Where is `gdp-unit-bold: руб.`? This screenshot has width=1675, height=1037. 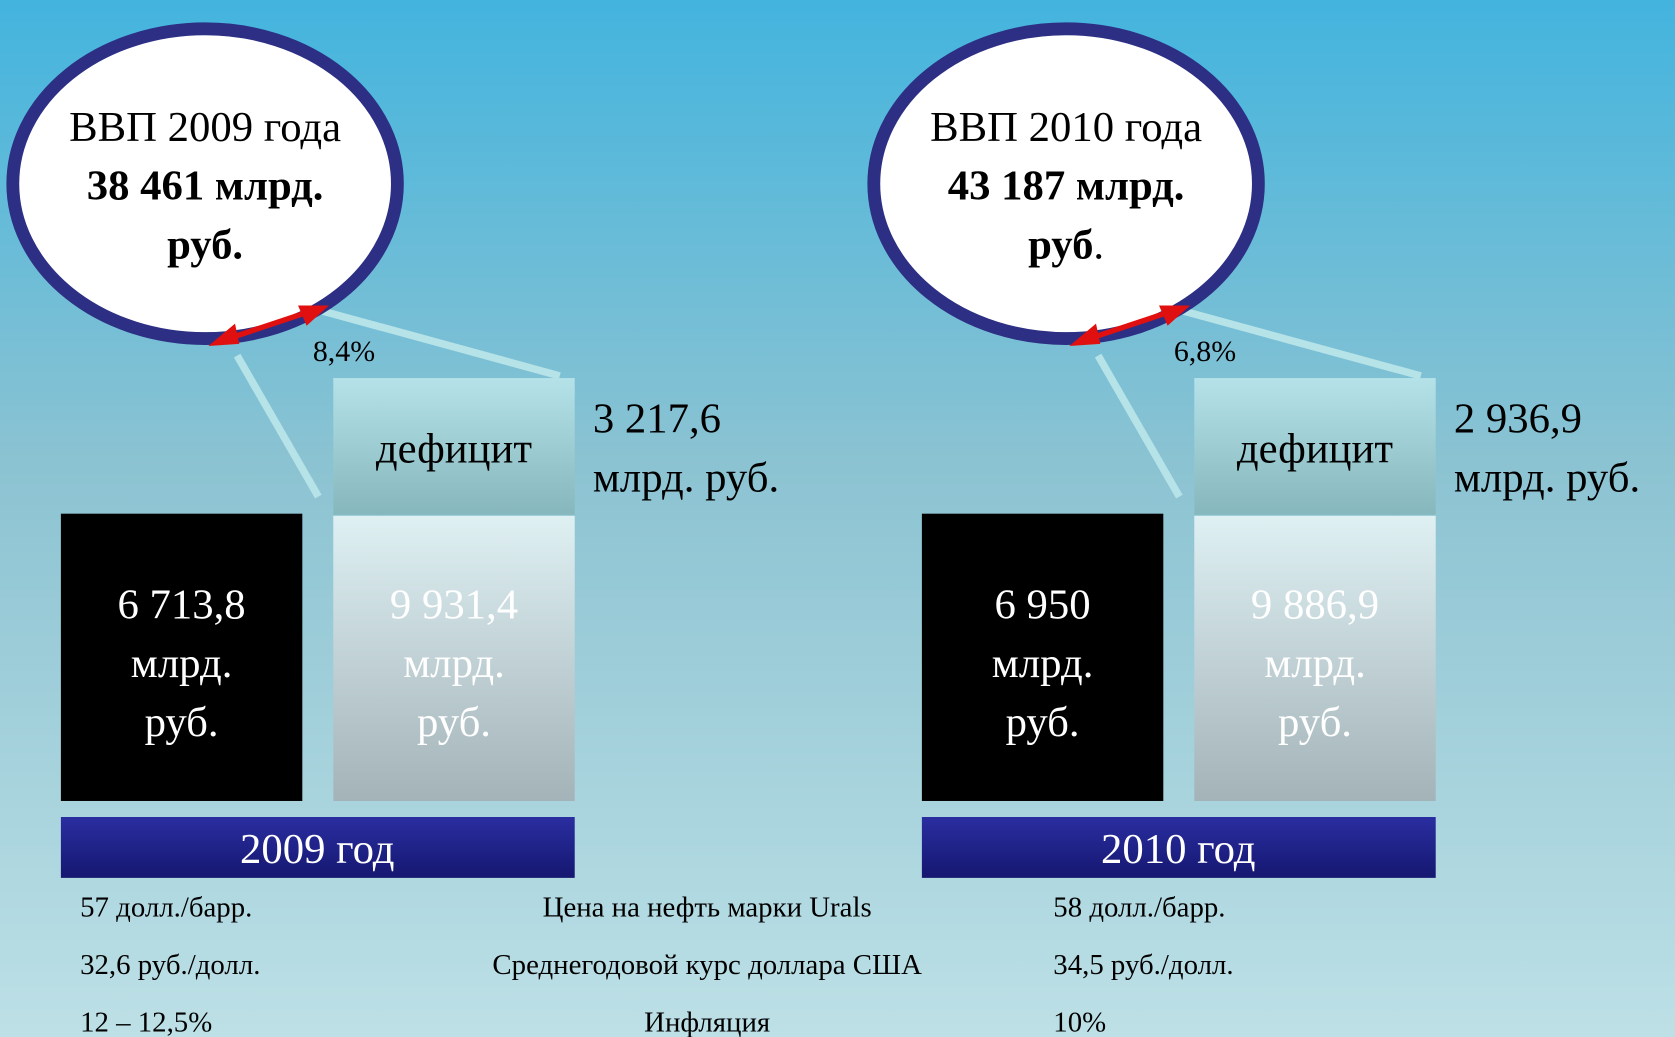 gdp-unit-bold: руб. is located at coordinates (205, 244).